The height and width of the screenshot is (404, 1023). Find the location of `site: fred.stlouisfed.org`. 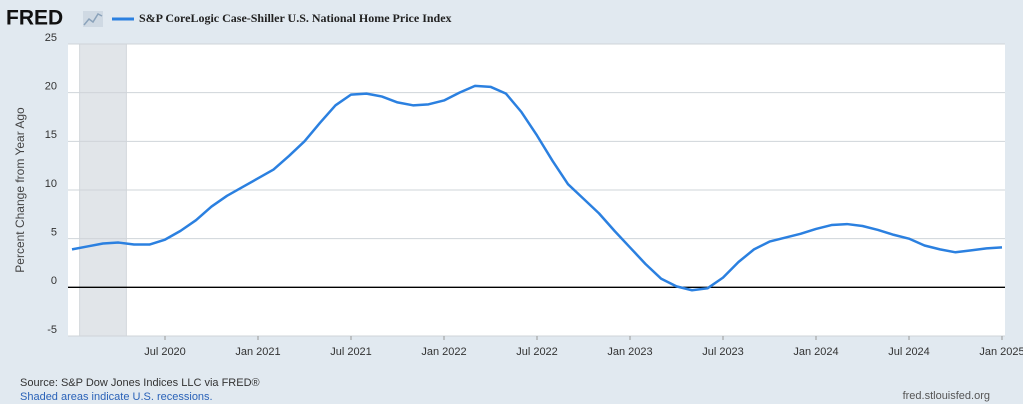

site: fred.stlouisfed.org is located at coordinates (946, 396).